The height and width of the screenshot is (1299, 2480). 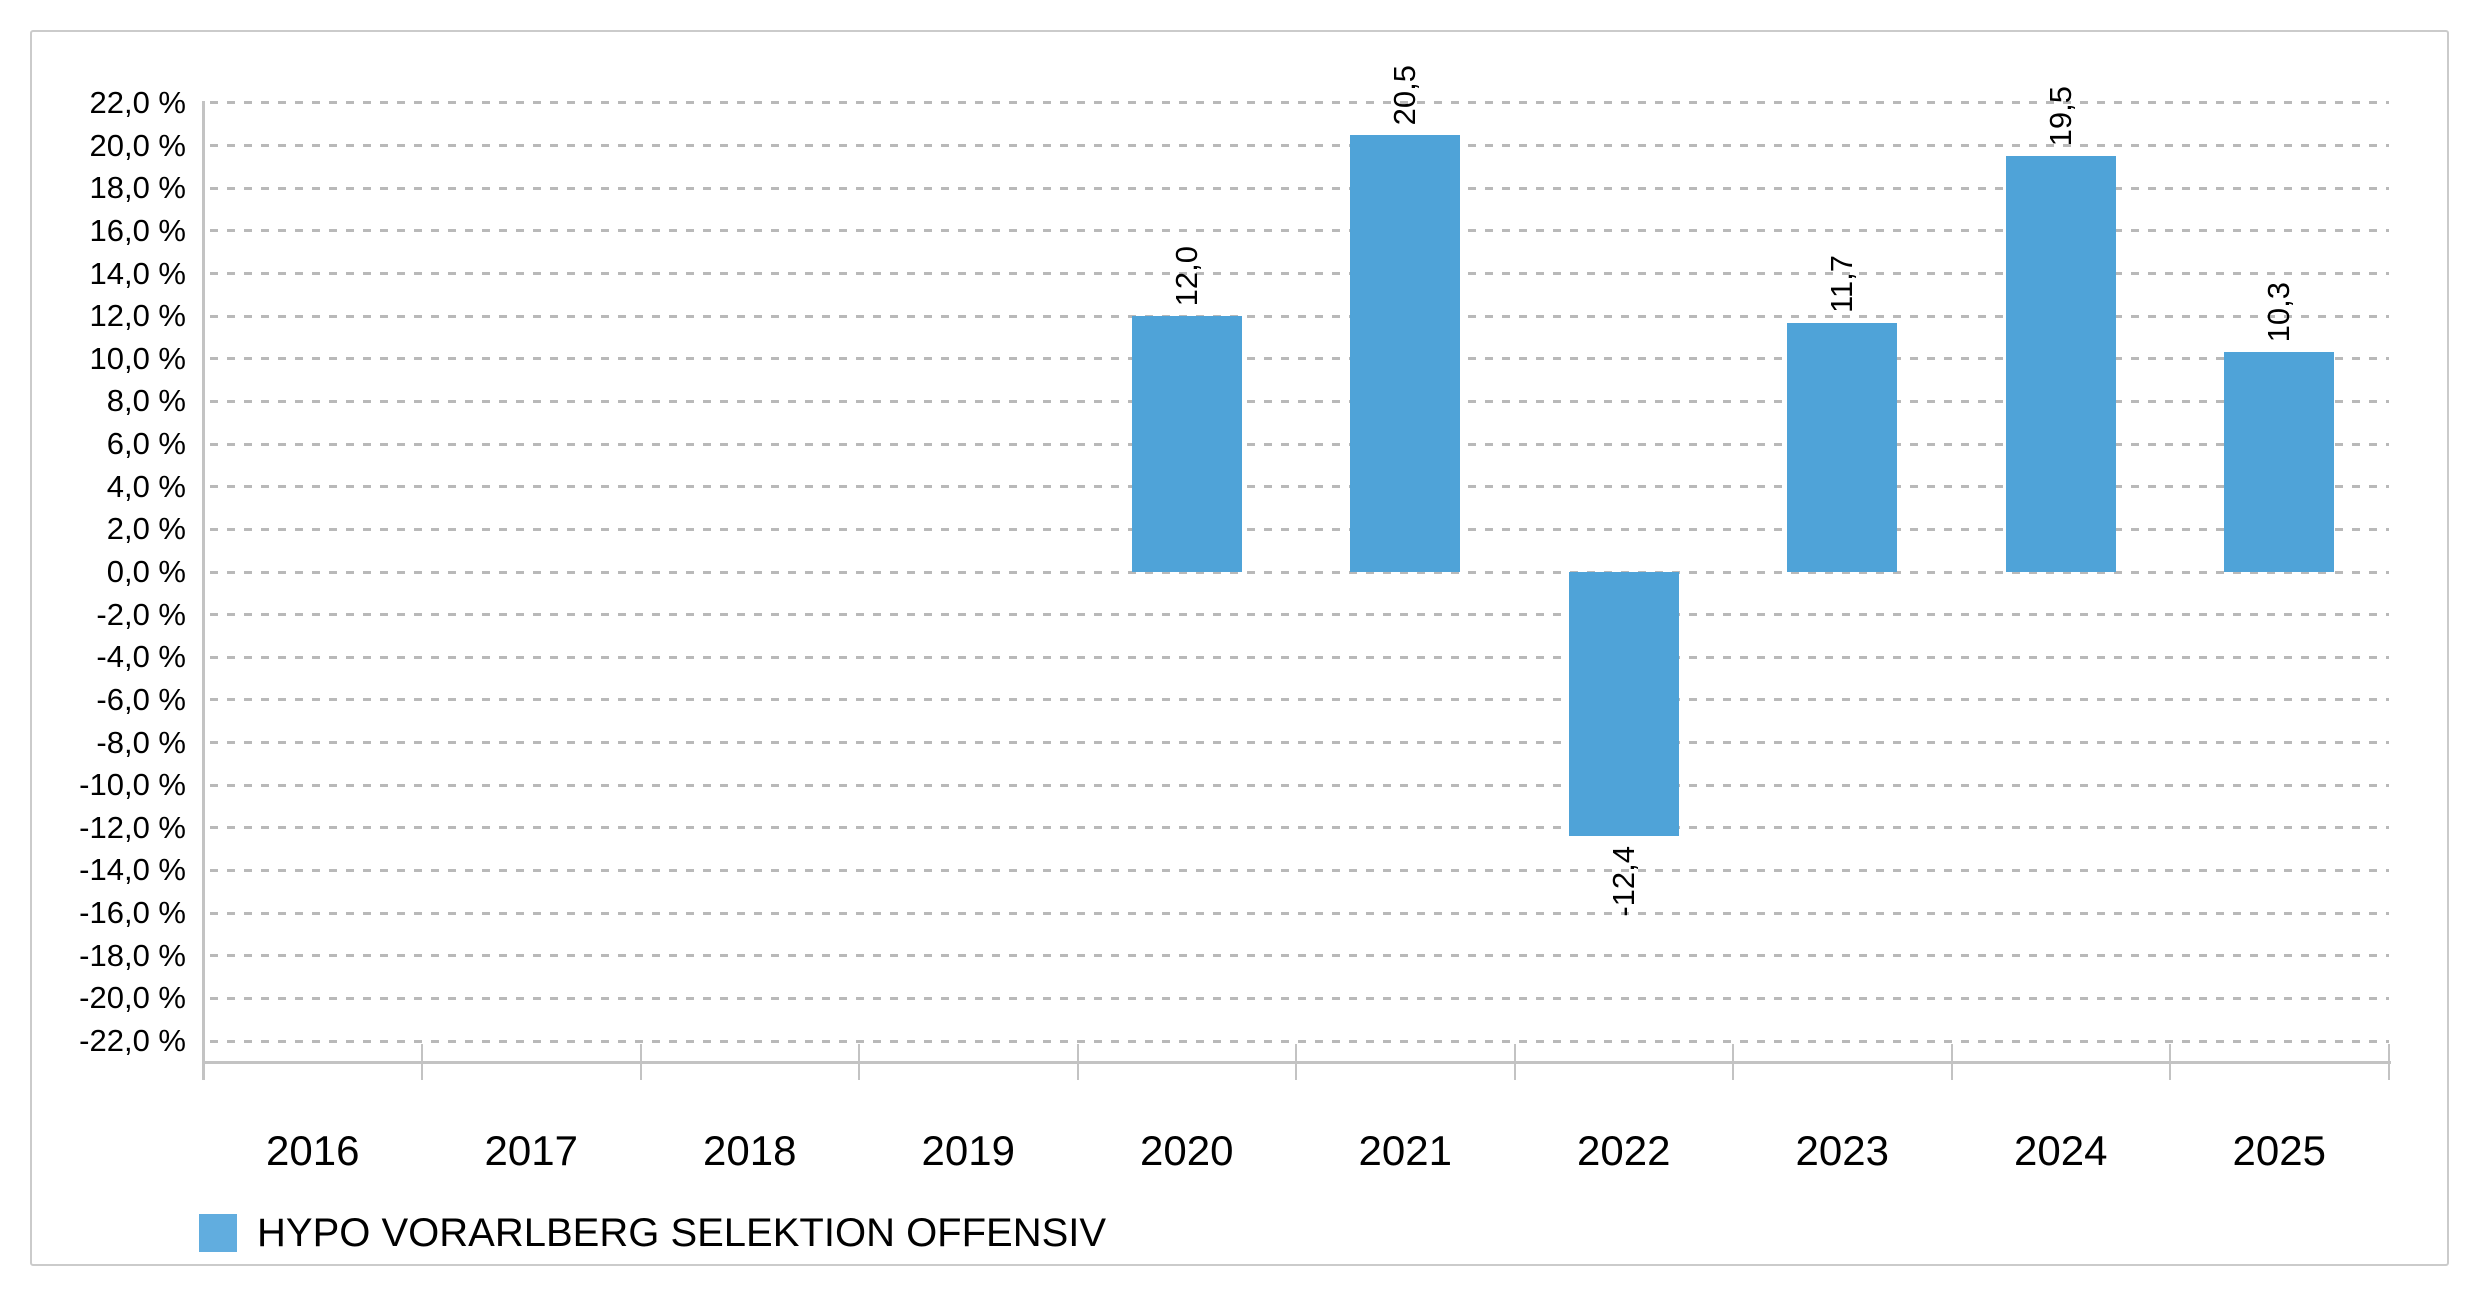 I want to click on y-axis-tick-label: 12,0 %, so click(x=137, y=316).